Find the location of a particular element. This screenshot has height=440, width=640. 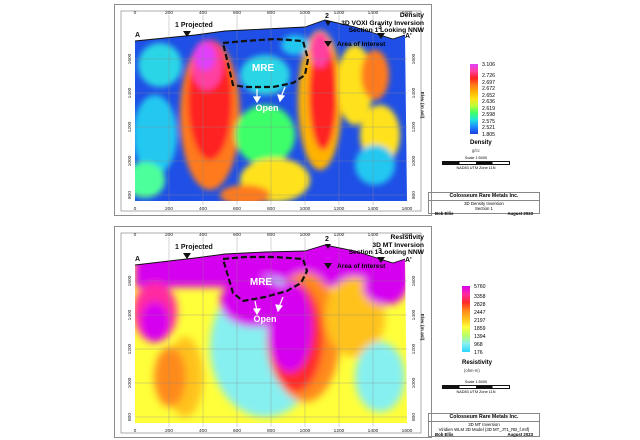

resistivity-legend-title: Resistivity is located at coordinates (477, 363).